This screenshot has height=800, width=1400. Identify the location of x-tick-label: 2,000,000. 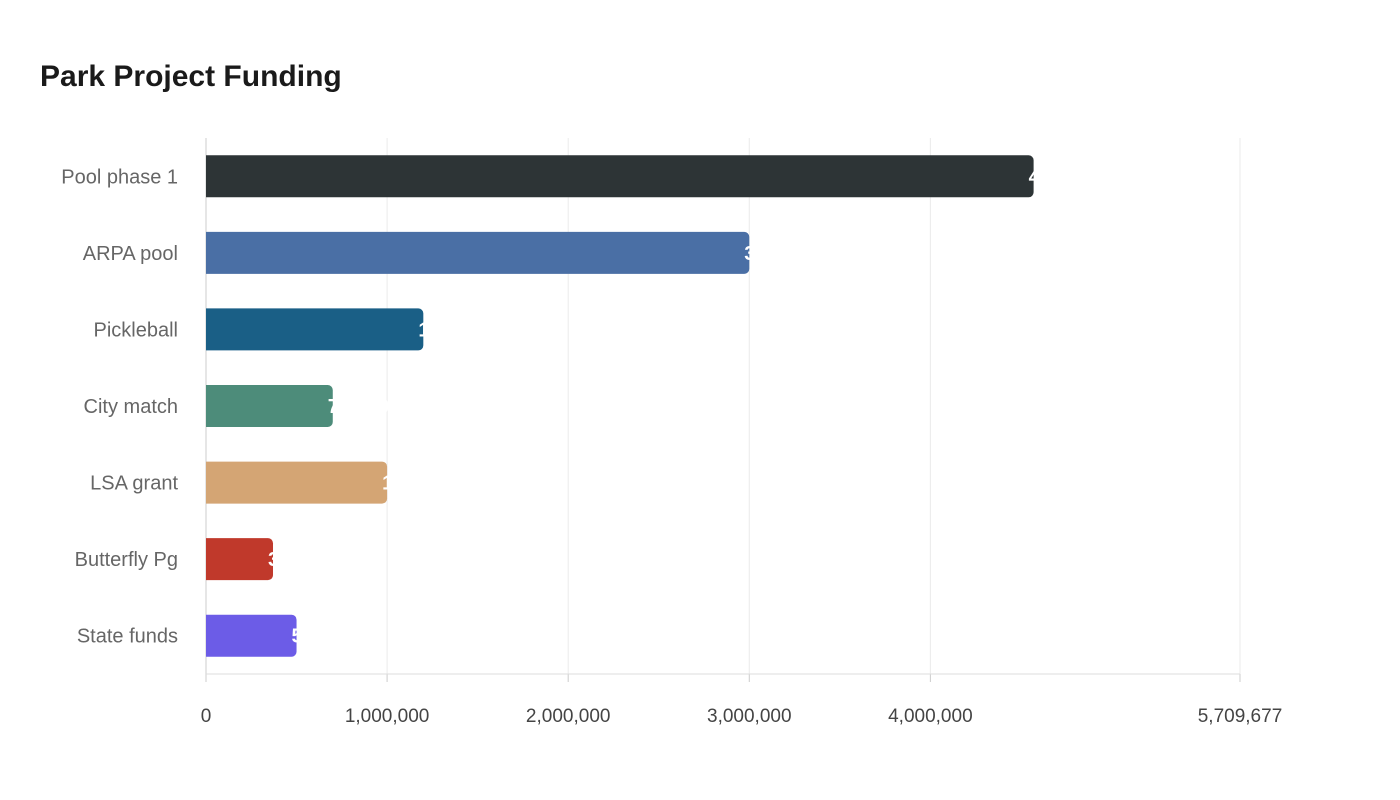
(568, 716).